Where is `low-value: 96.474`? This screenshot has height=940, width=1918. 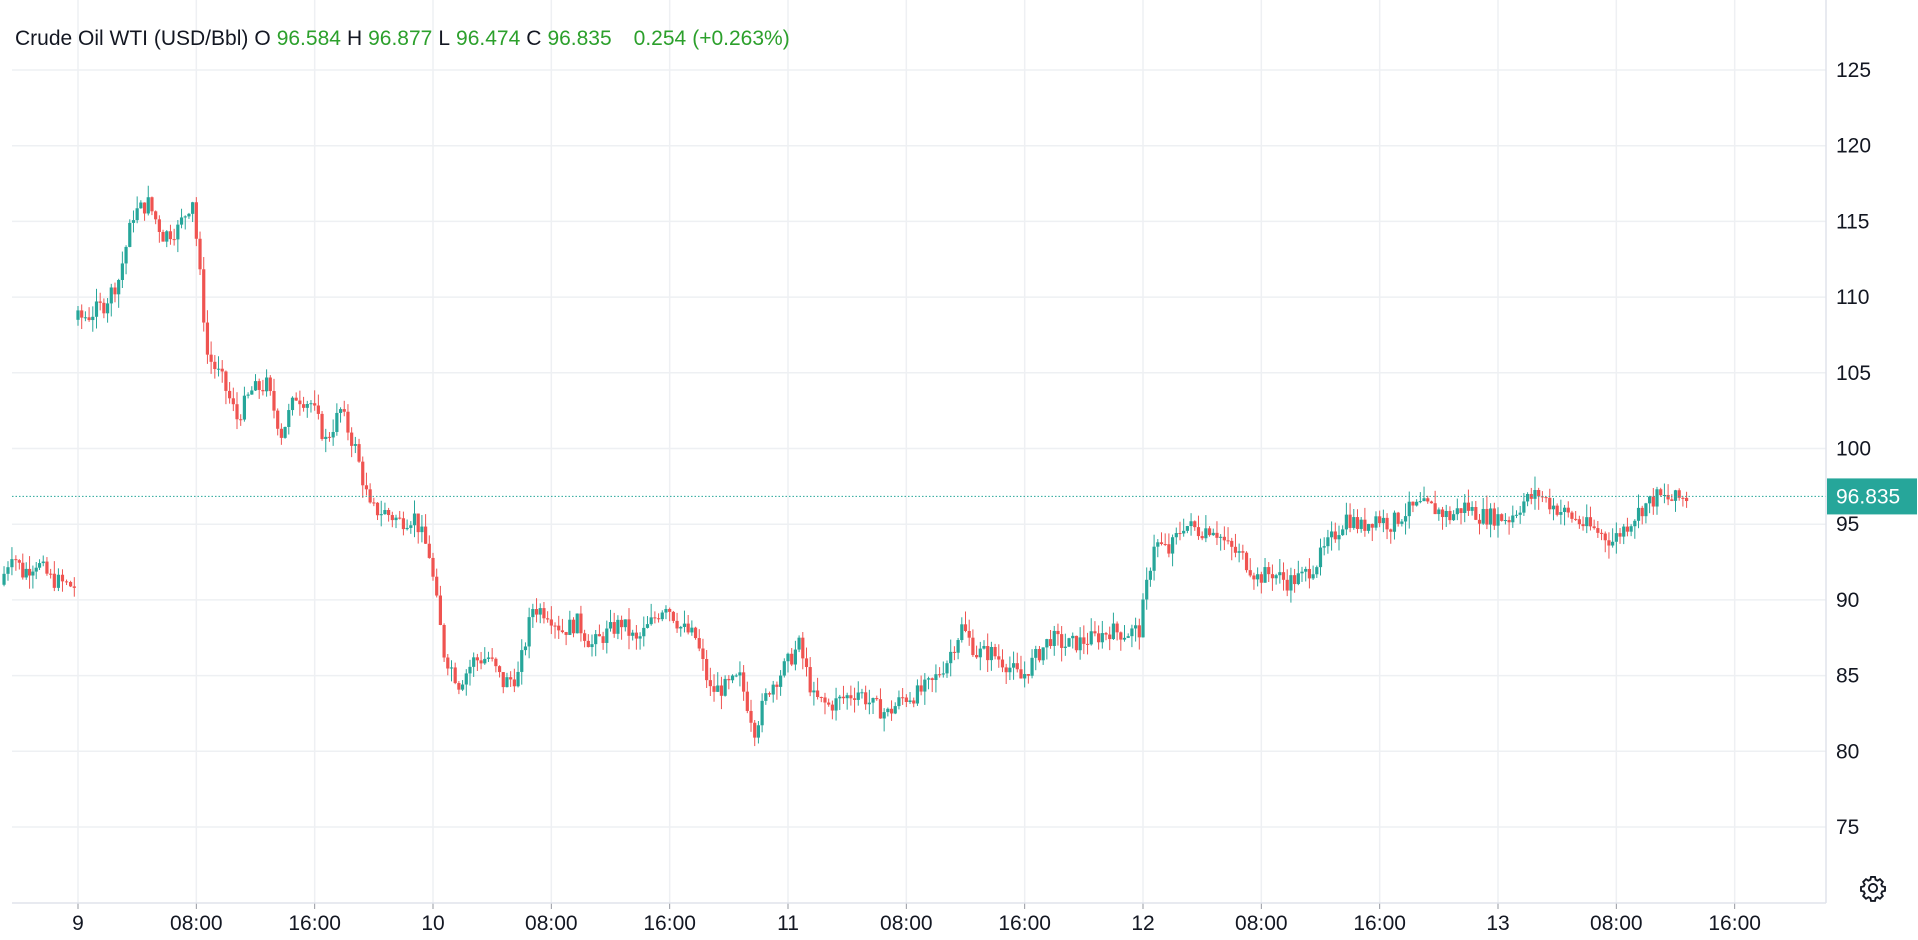 low-value: 96.474 is located at coordinates (488, 38).